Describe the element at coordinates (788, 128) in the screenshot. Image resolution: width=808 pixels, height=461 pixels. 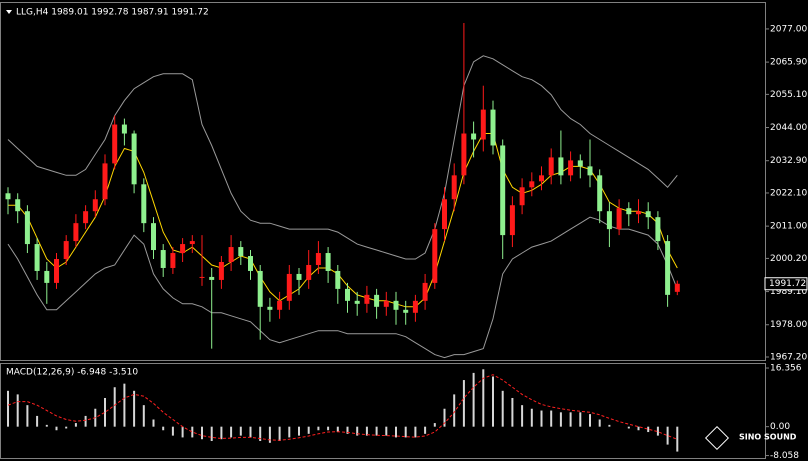
I see `y-tick-label: 2044.00` at that location.